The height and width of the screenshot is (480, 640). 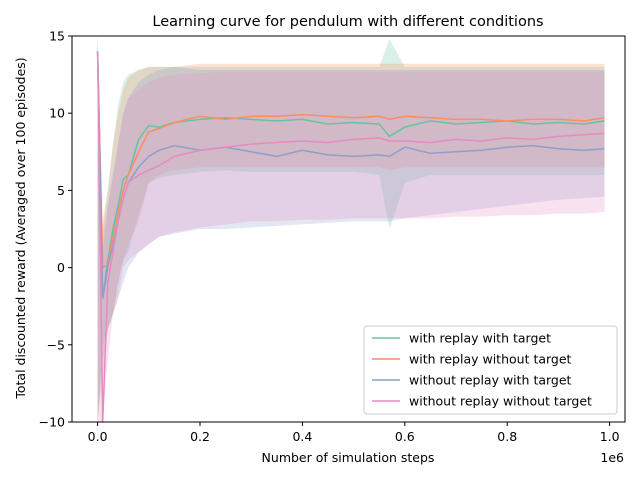 I want to click on x-tick-label: 1.0, so click(x=610, y=436).